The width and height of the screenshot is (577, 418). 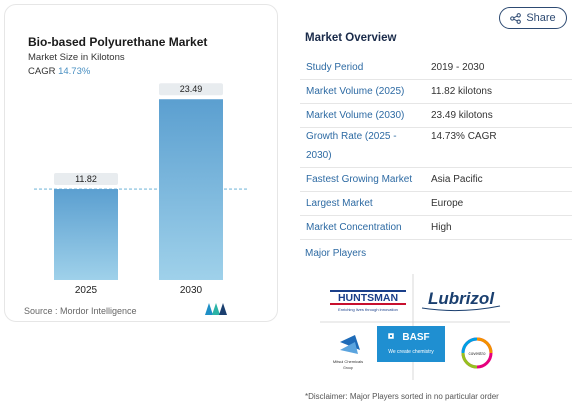 I want to click on bar-value-label: 23.49, so click(x=191, y=89).